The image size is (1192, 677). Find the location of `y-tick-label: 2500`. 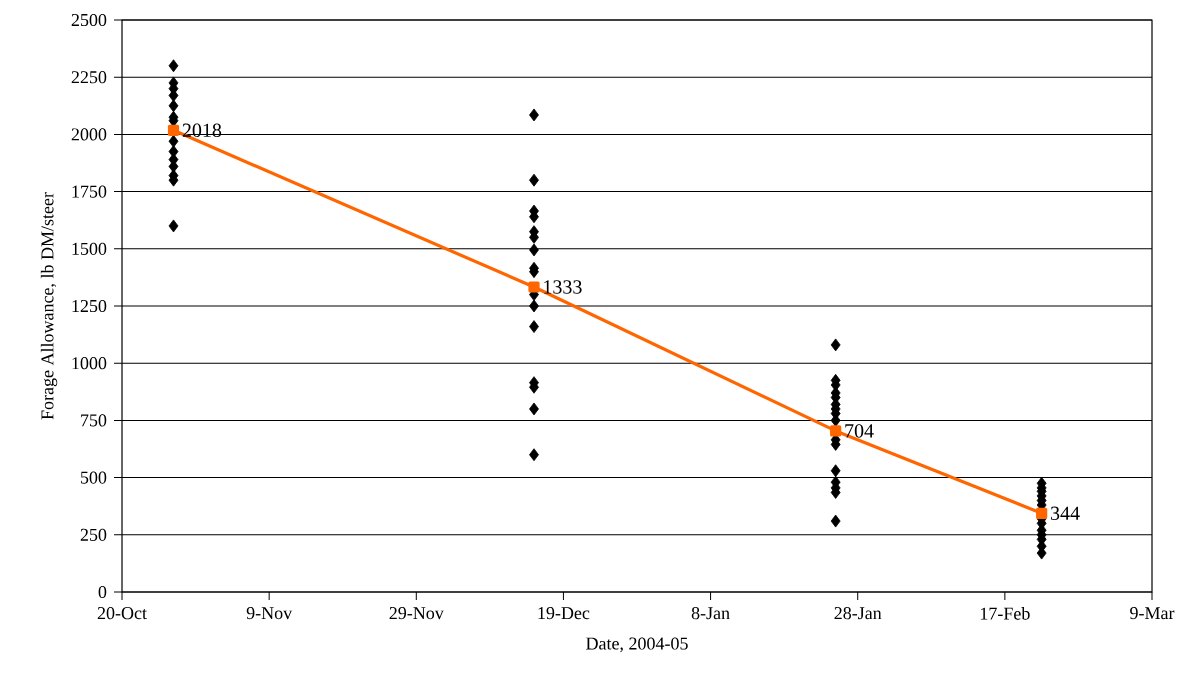

y-tick-label: 2500 is located at coordinates (89, 20).